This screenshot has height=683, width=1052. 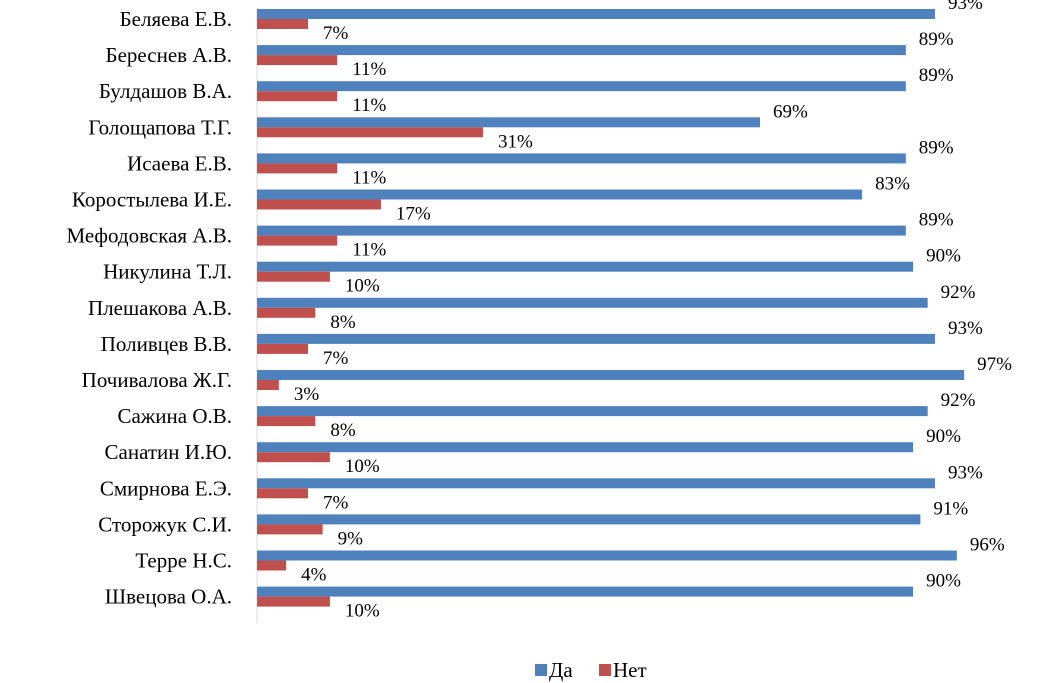 What do you see at coordinates (307, 394) in the screenshot?
I see `data-label-net: 3%` at bounding box center [307, 394].